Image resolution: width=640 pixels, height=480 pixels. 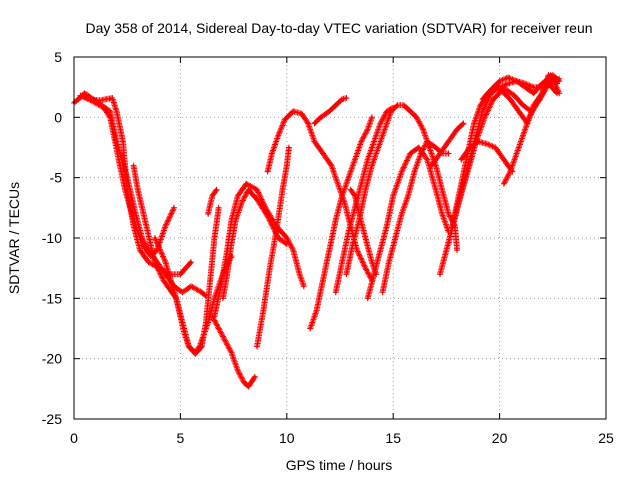 What do you see at coordinates (393, 438) in the screenshot?
I see `x-tick-label: 15` at bounding box center [393, 438].